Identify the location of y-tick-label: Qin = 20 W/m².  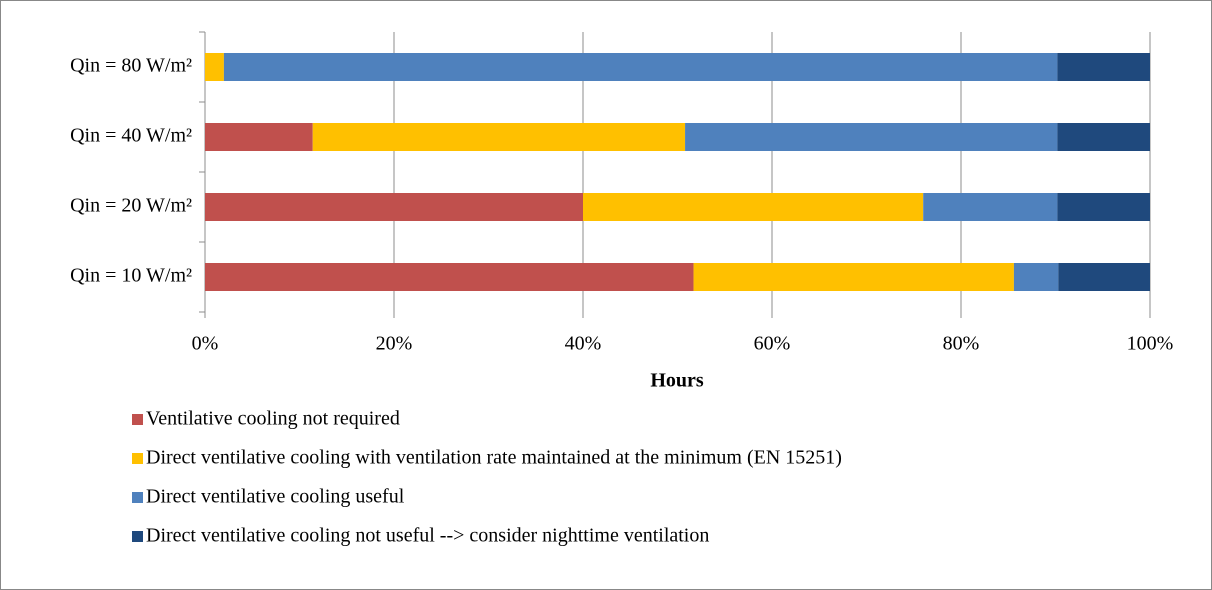
(131, 206).